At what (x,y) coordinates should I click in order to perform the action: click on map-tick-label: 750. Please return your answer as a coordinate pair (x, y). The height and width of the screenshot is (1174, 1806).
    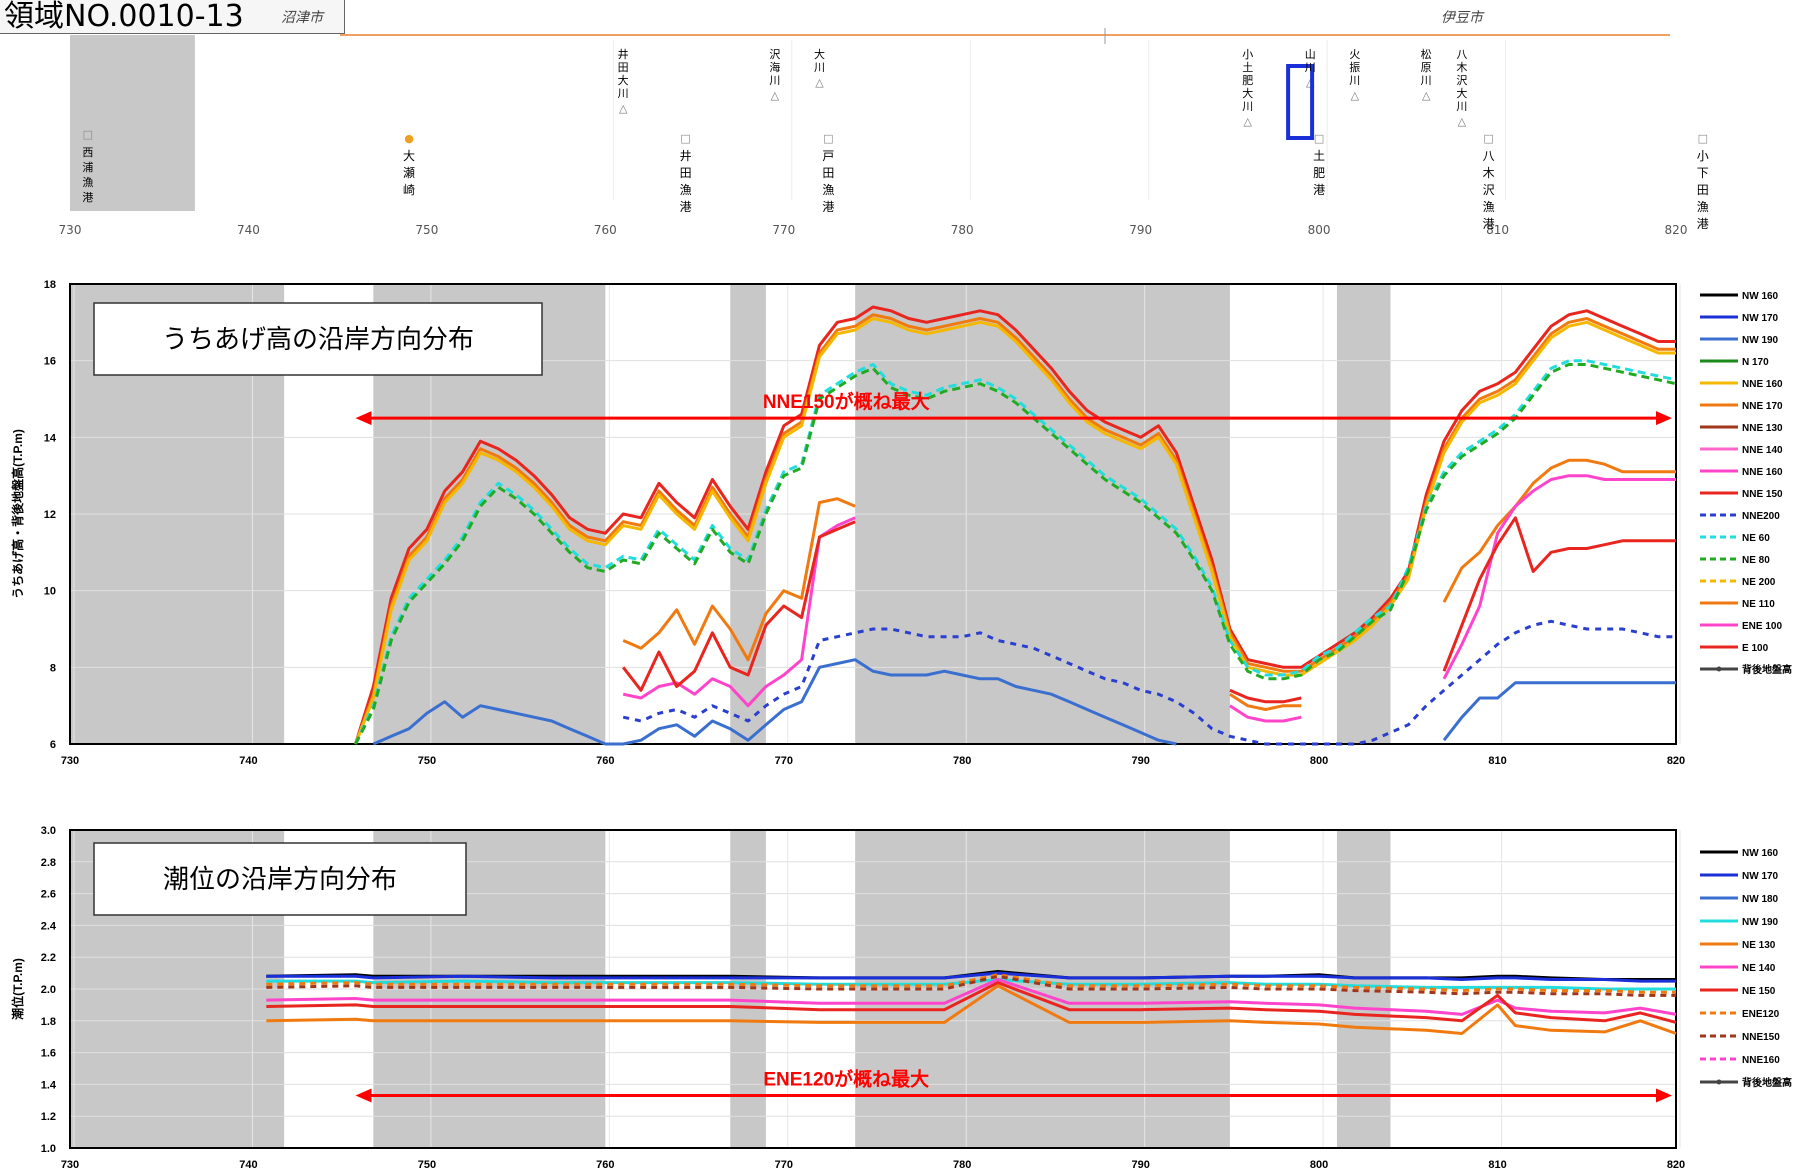
    Looking at the image, I should click on (426, 230).